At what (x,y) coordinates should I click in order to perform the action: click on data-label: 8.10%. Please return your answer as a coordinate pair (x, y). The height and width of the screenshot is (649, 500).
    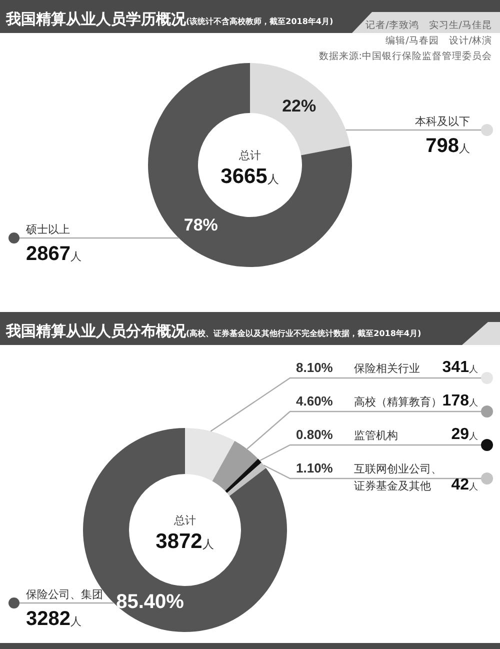
    Looking at the image, I should click on (315, 367).